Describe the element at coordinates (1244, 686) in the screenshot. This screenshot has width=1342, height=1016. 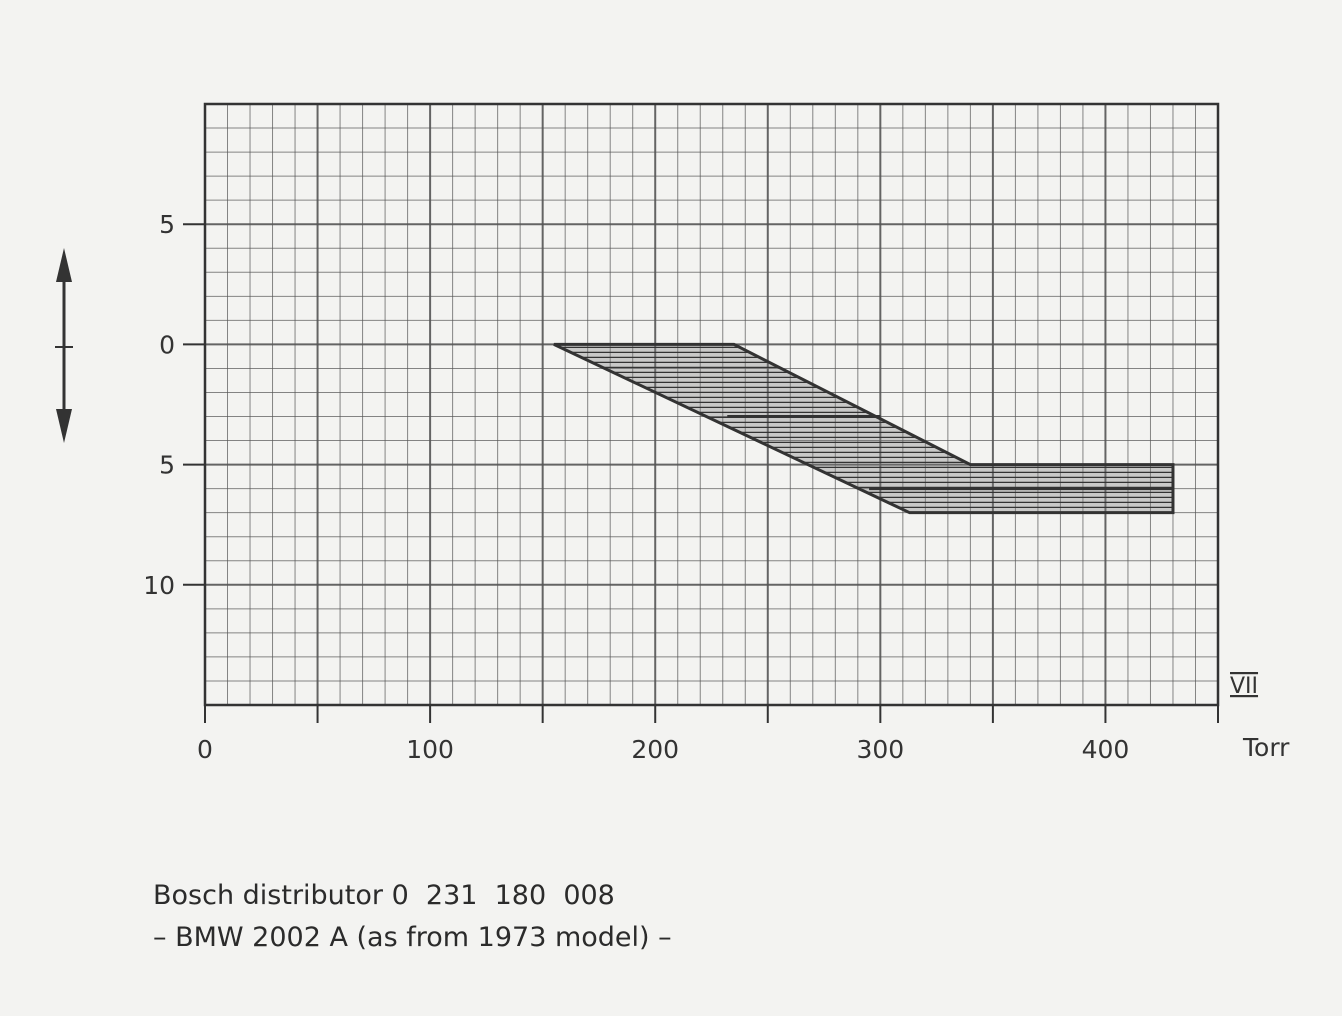
I see `figure-number: VII` at that location.